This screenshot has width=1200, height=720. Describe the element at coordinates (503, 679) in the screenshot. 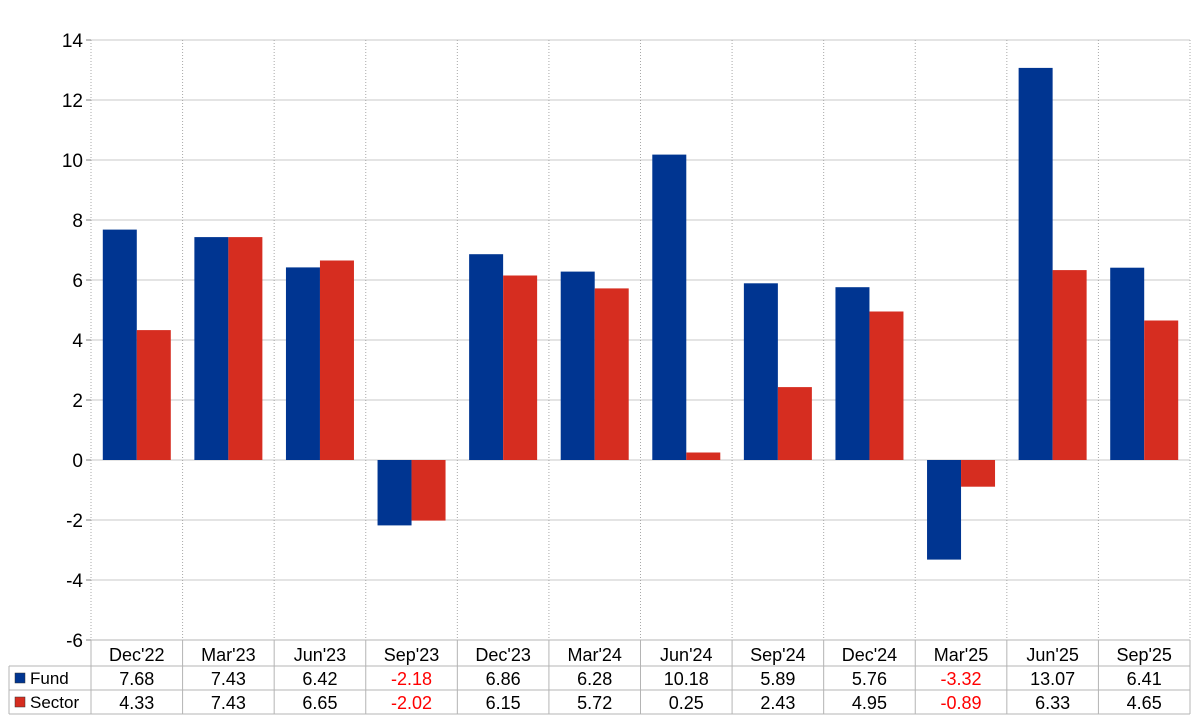

I see `table-cell: 6.86` at that location.